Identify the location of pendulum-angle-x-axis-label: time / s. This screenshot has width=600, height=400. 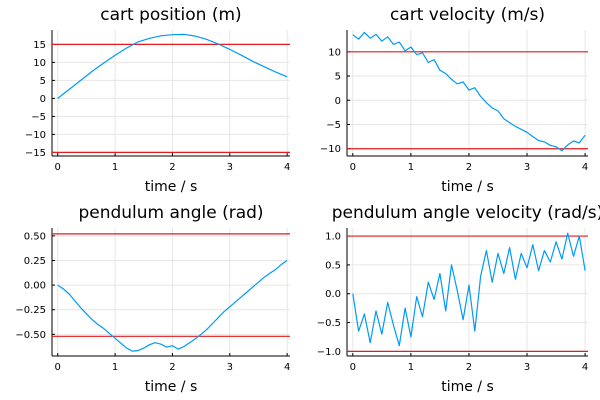
(171, 387).